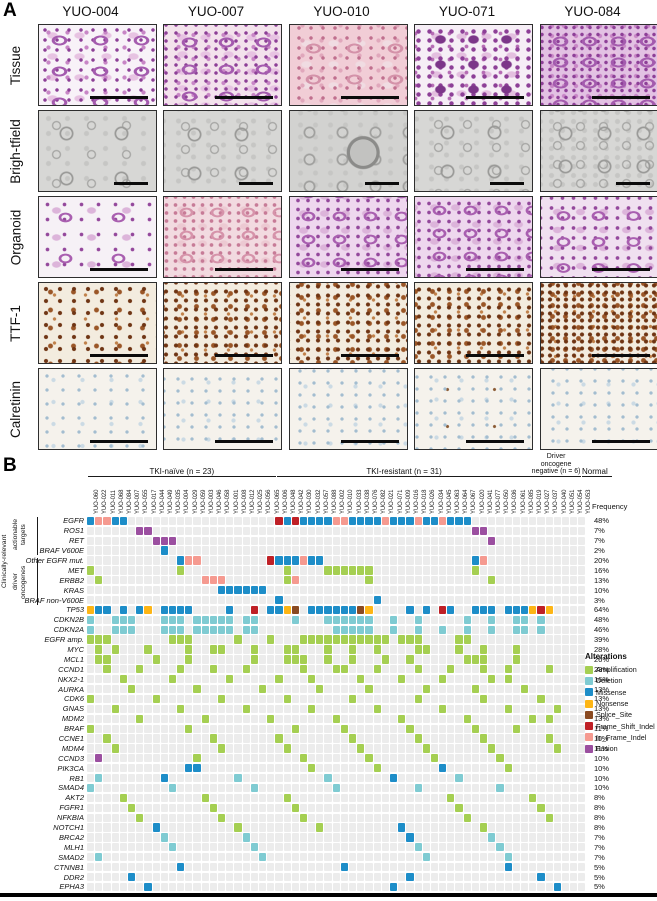  What do you see at coordinates (328, 561) in the screenshot?
I see `oncoprint-row: Other EGFR mut. 20%` at bounding box center [328, 561].